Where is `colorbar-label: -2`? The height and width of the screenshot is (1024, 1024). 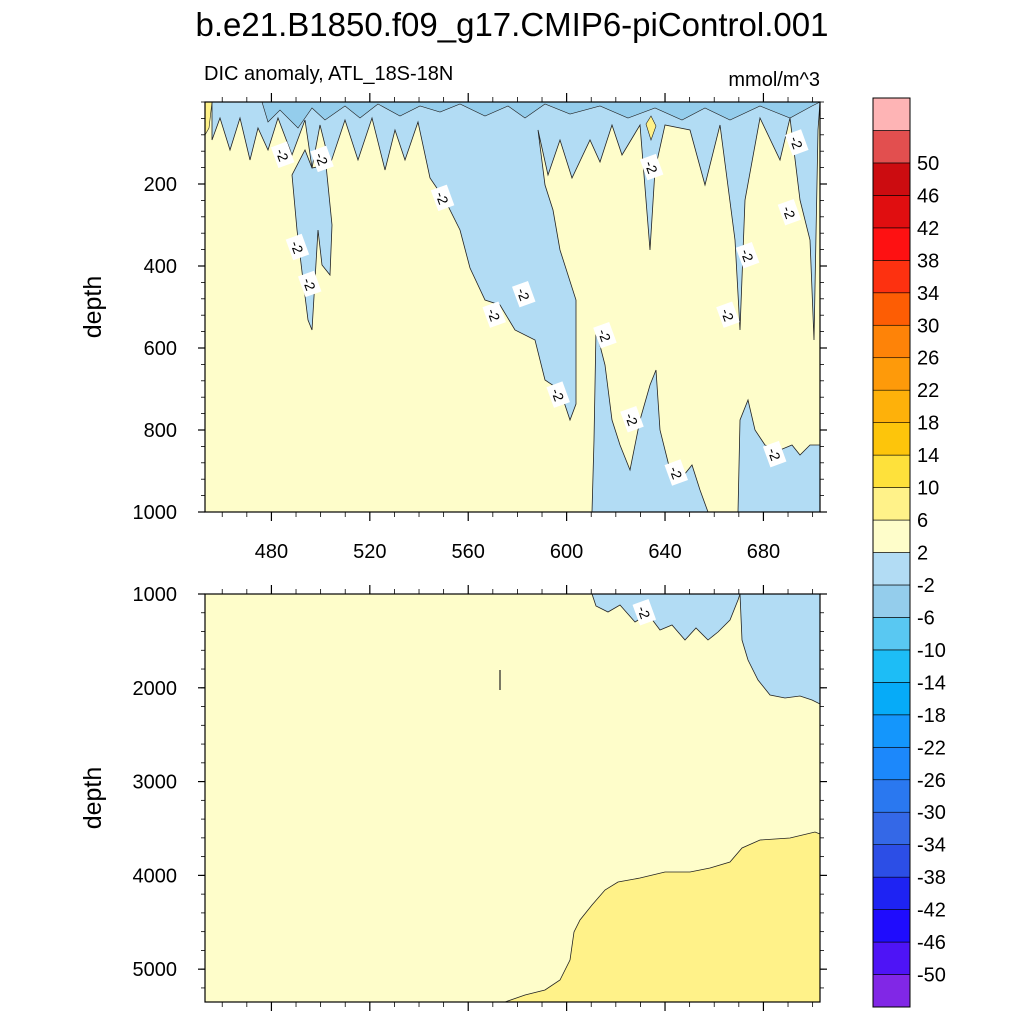 colorbar-label: -2 is located at coordinates (926, 586).